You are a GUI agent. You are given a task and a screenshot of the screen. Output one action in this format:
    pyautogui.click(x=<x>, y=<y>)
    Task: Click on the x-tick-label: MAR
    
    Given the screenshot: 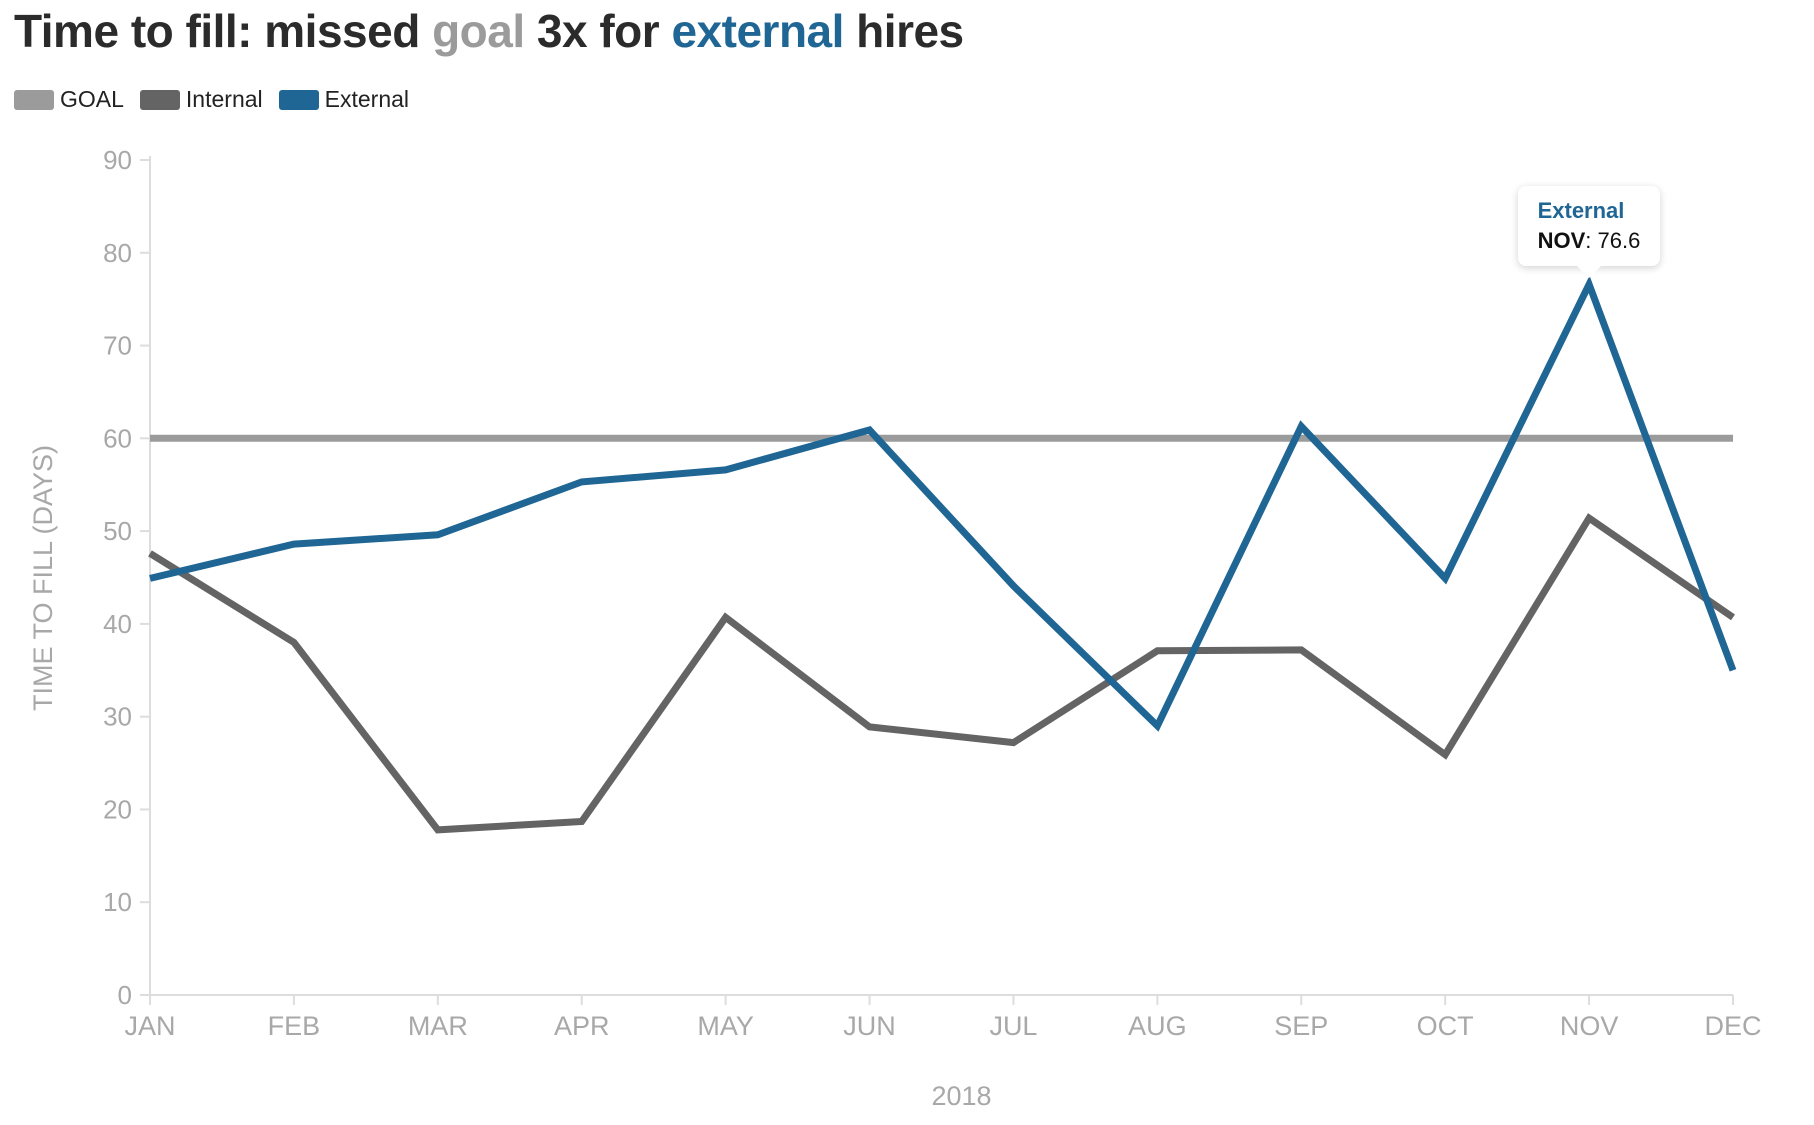 What is the action you would take?
    pyautogui.click(x=438, y=1026)
    